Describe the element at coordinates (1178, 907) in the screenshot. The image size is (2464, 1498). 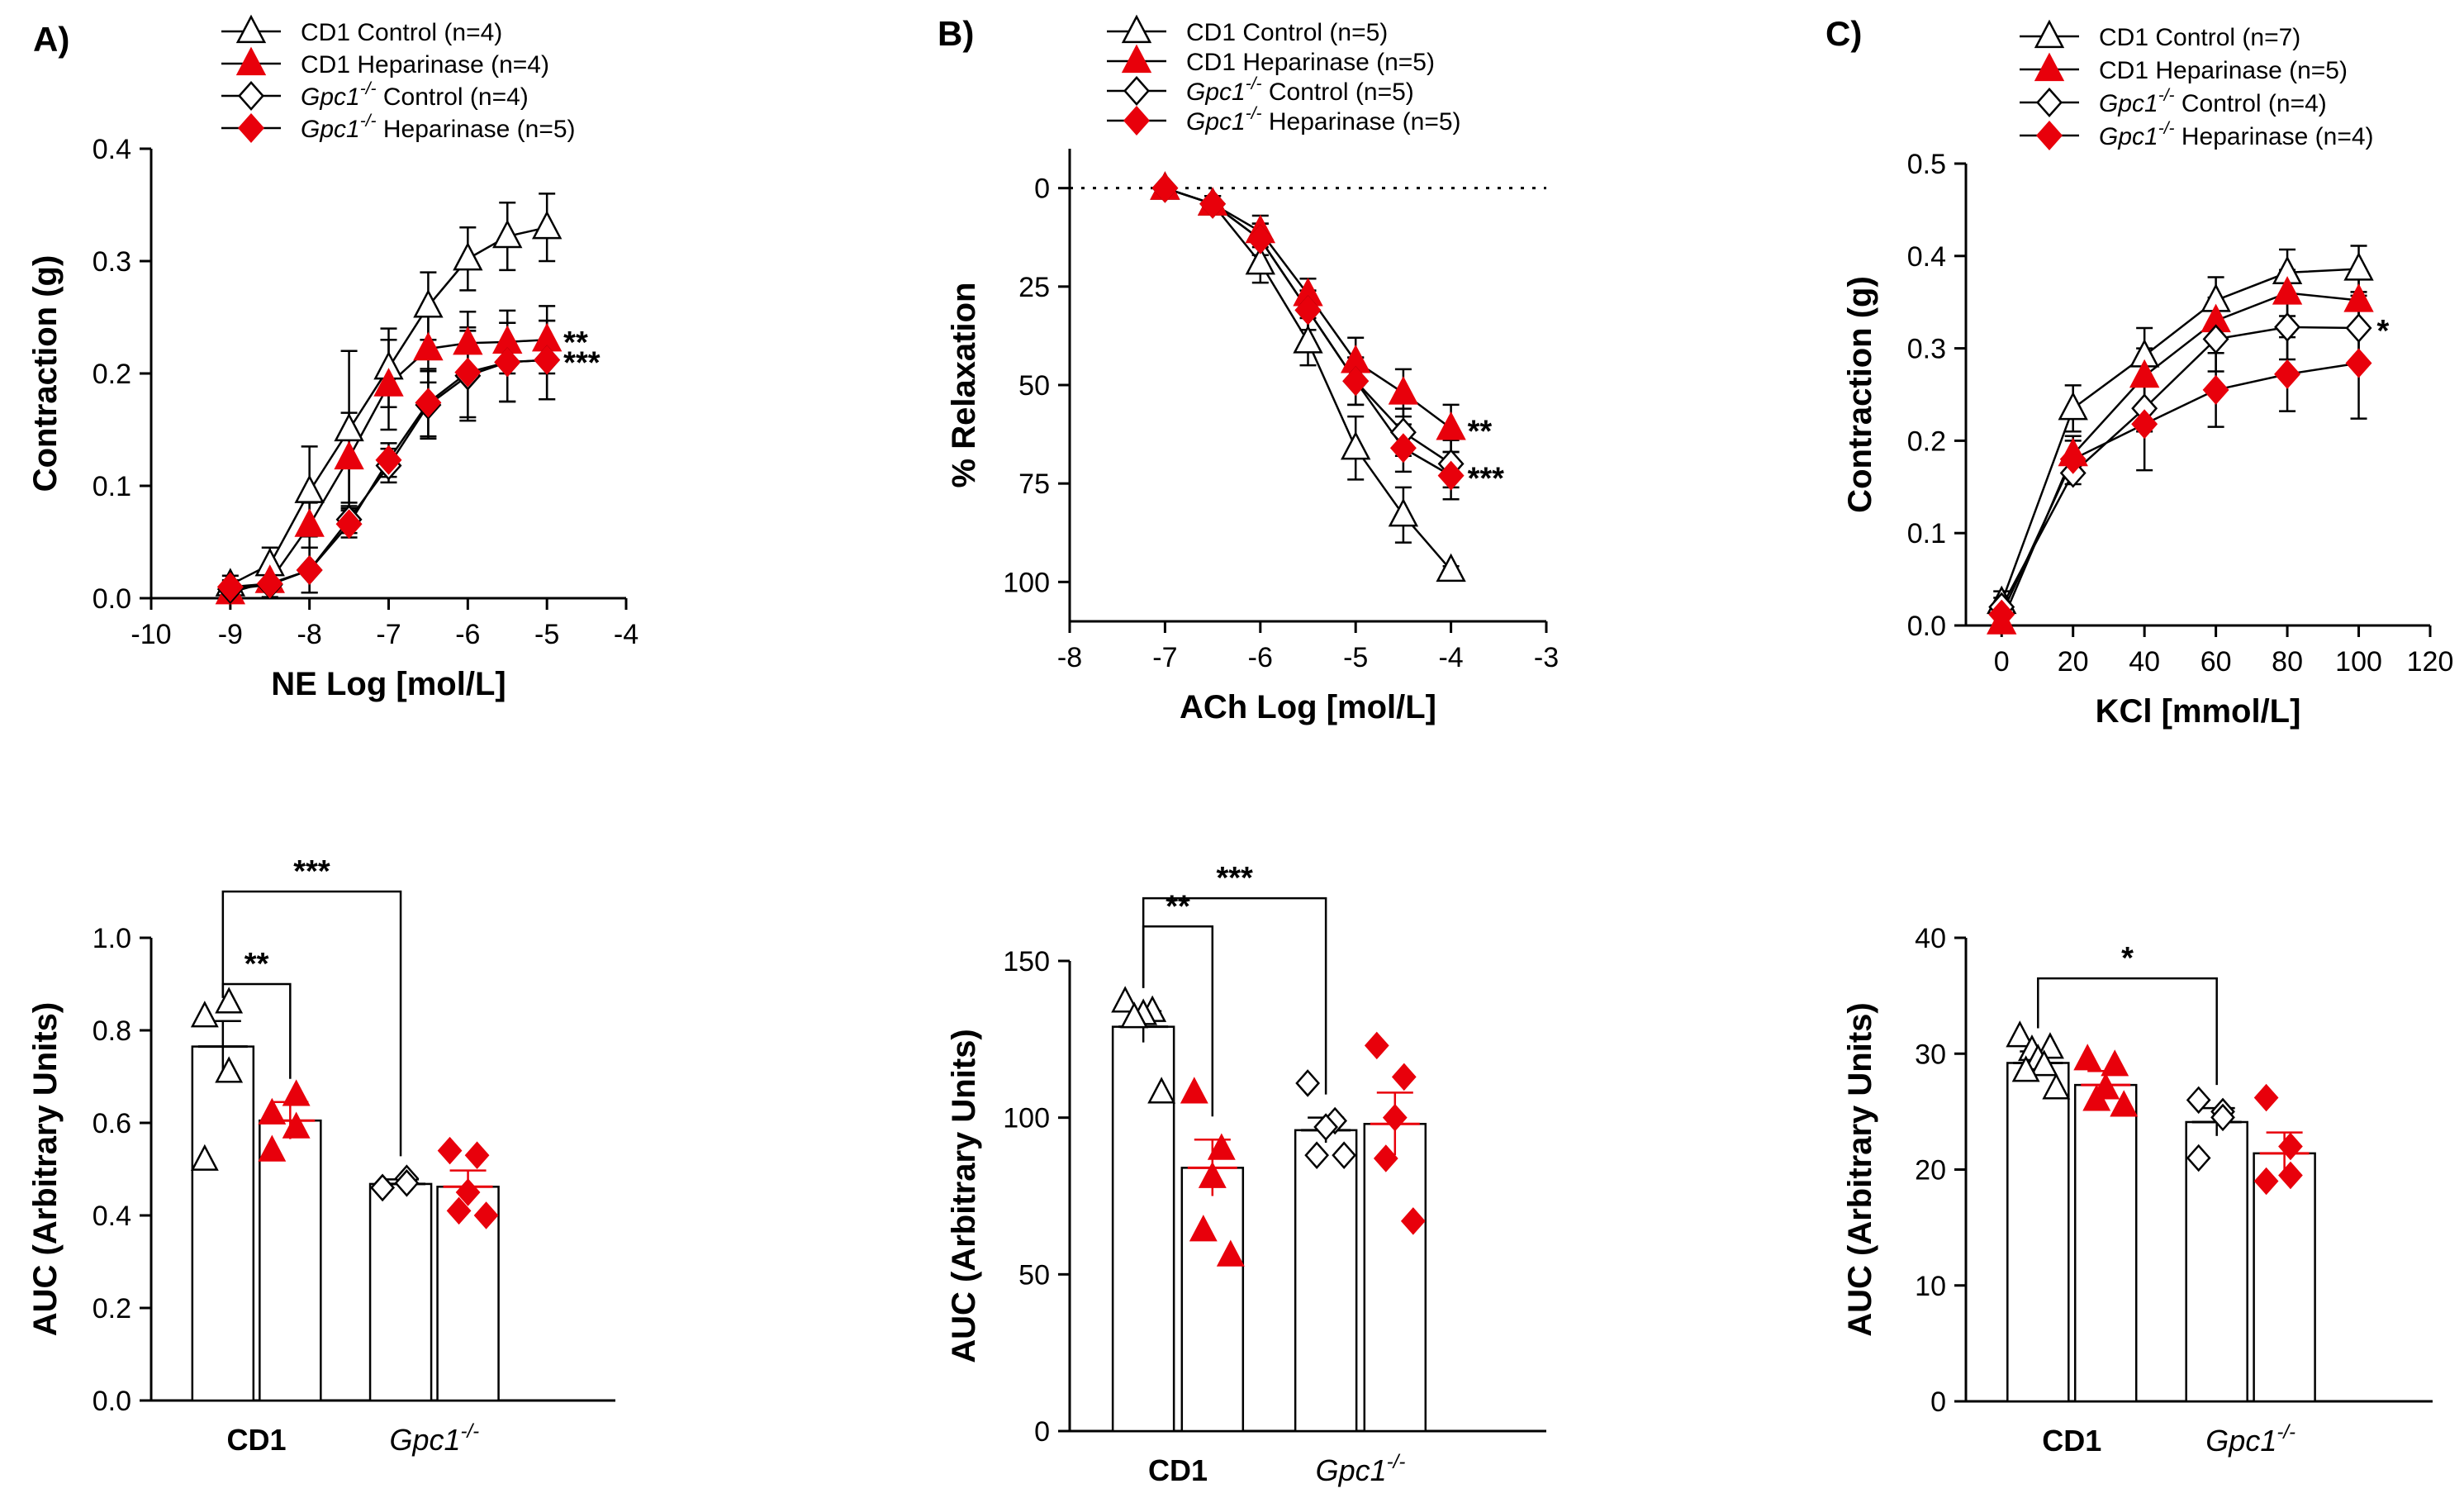
I see `significance-label: **` at that location.